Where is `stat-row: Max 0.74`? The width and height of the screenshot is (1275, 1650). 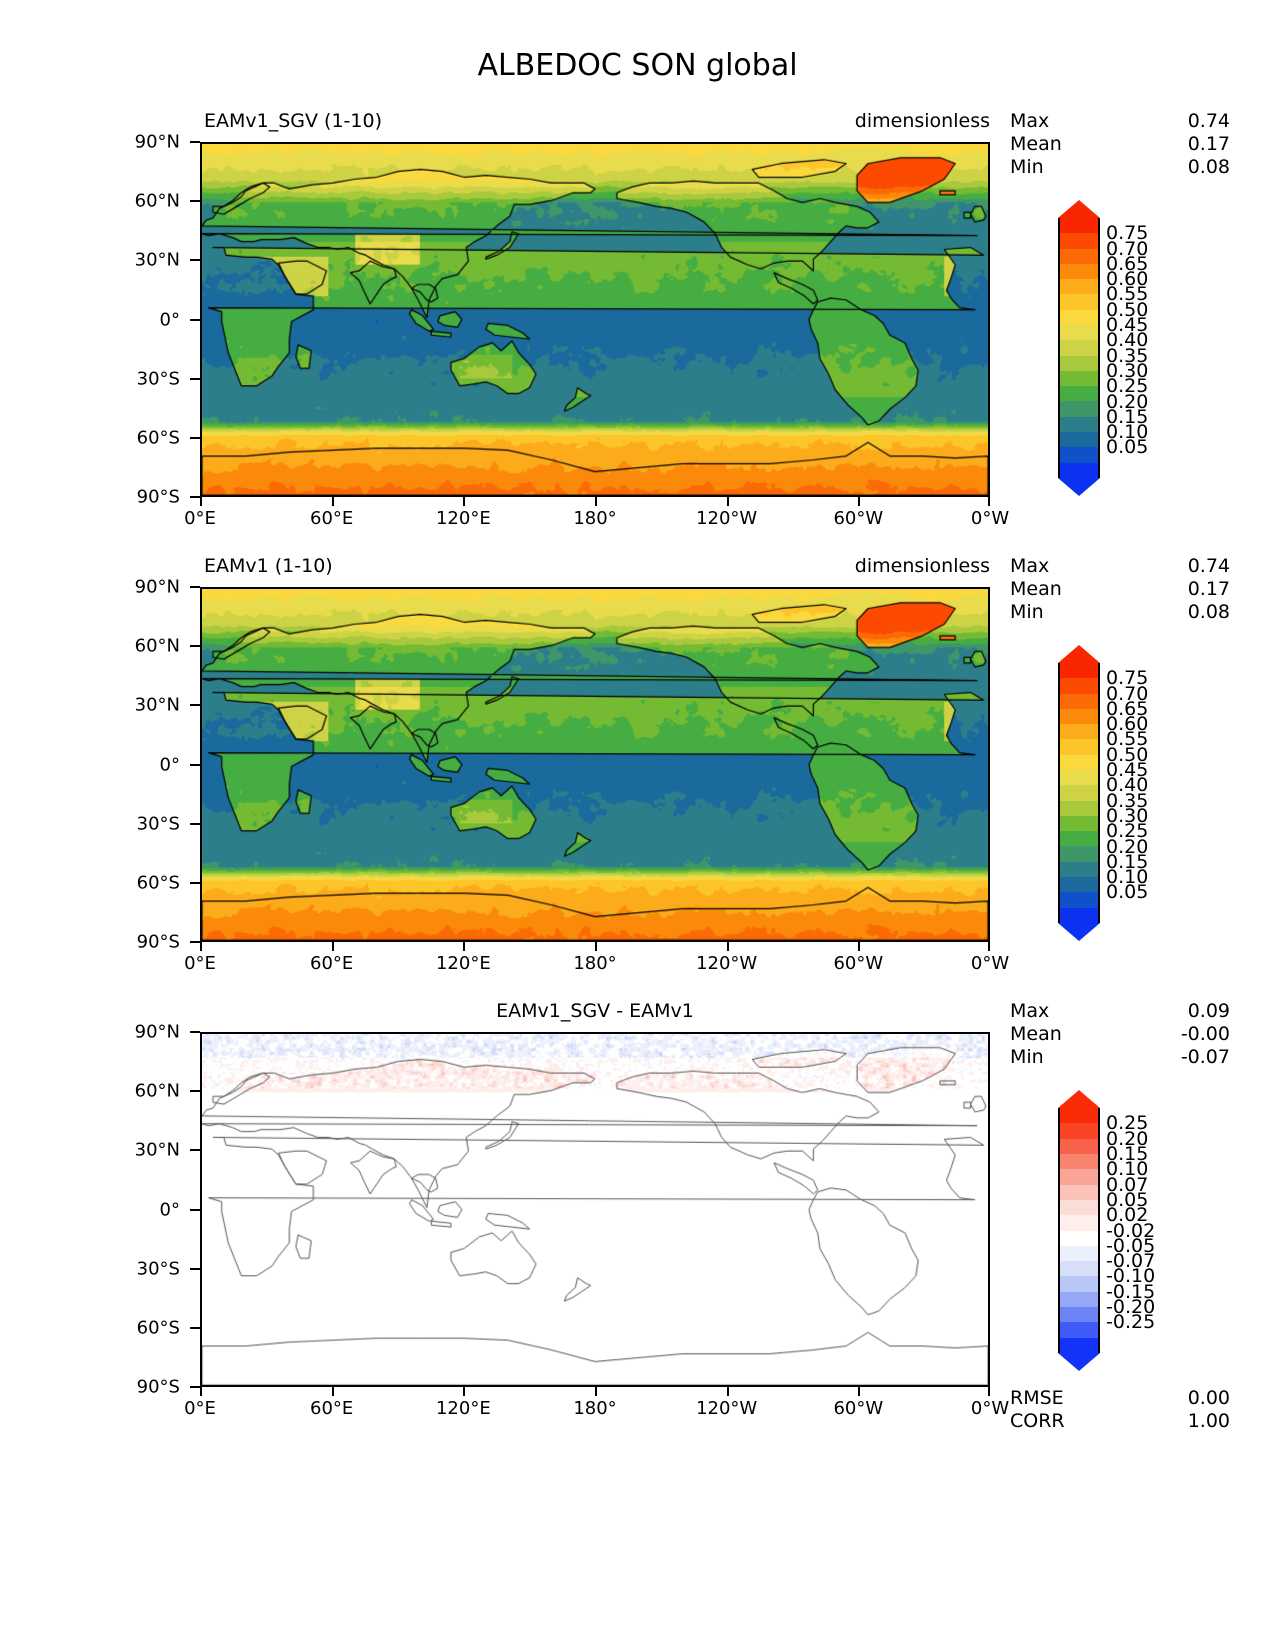
stat-row: Max 0.74 is located at coordinates (1142, 566).